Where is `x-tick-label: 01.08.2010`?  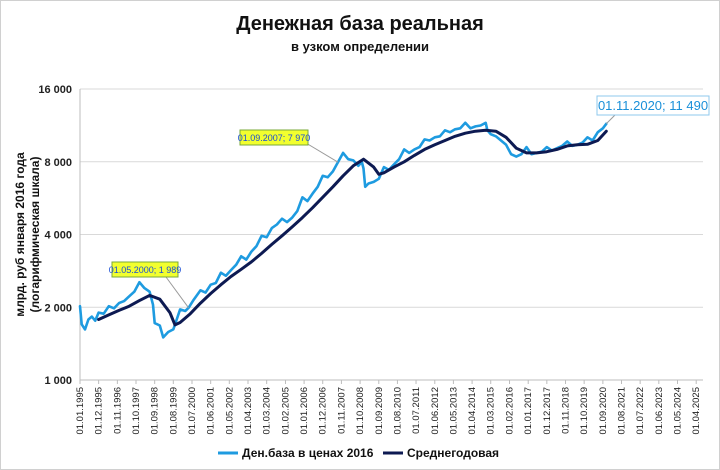
x-tick-label: 01.08.2010 is located at coordinates (397, 411).